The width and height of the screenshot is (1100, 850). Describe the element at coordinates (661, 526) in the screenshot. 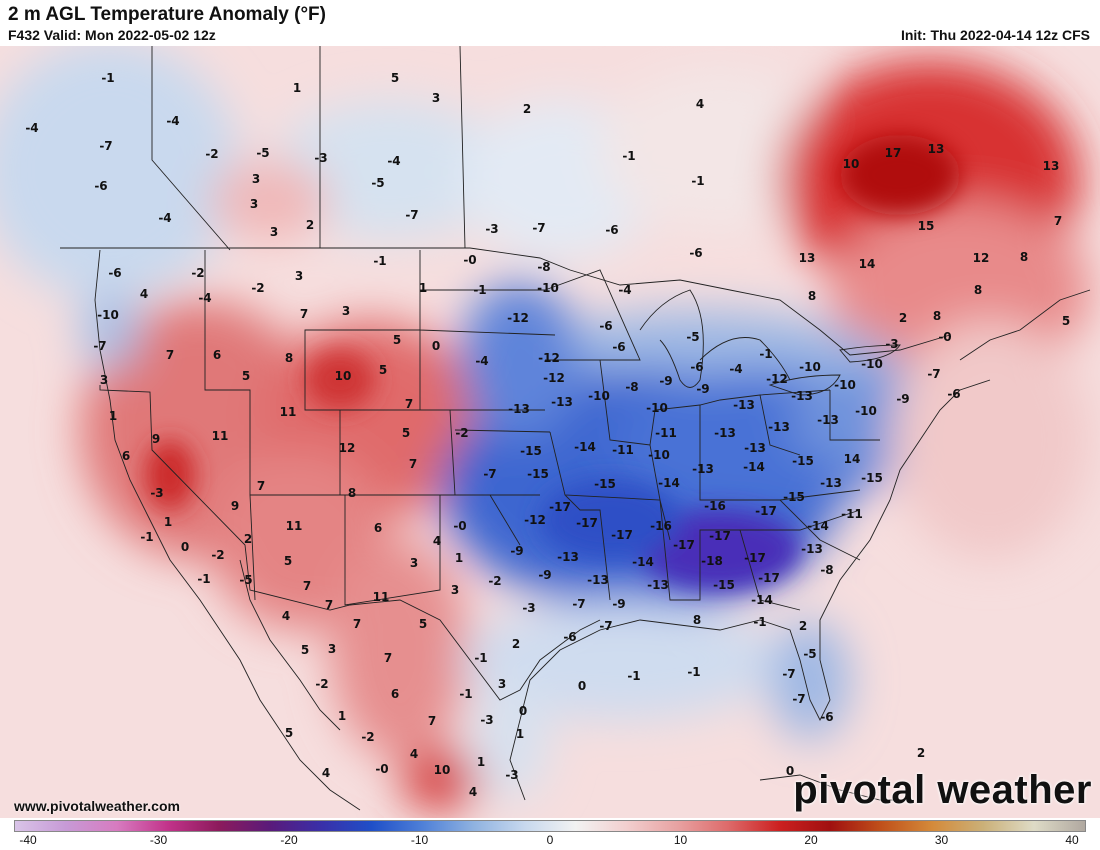

I see `anomaly-value-label: -16` at that location.